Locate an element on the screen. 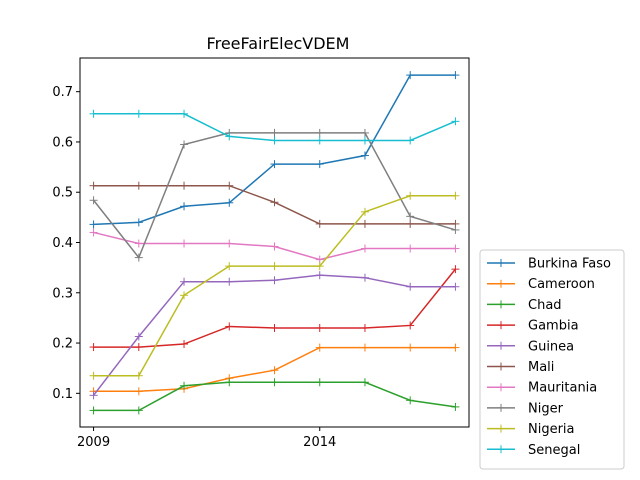 This screenshot has height=480, width=640. series-cameroon is located at coordinates (274, 369).